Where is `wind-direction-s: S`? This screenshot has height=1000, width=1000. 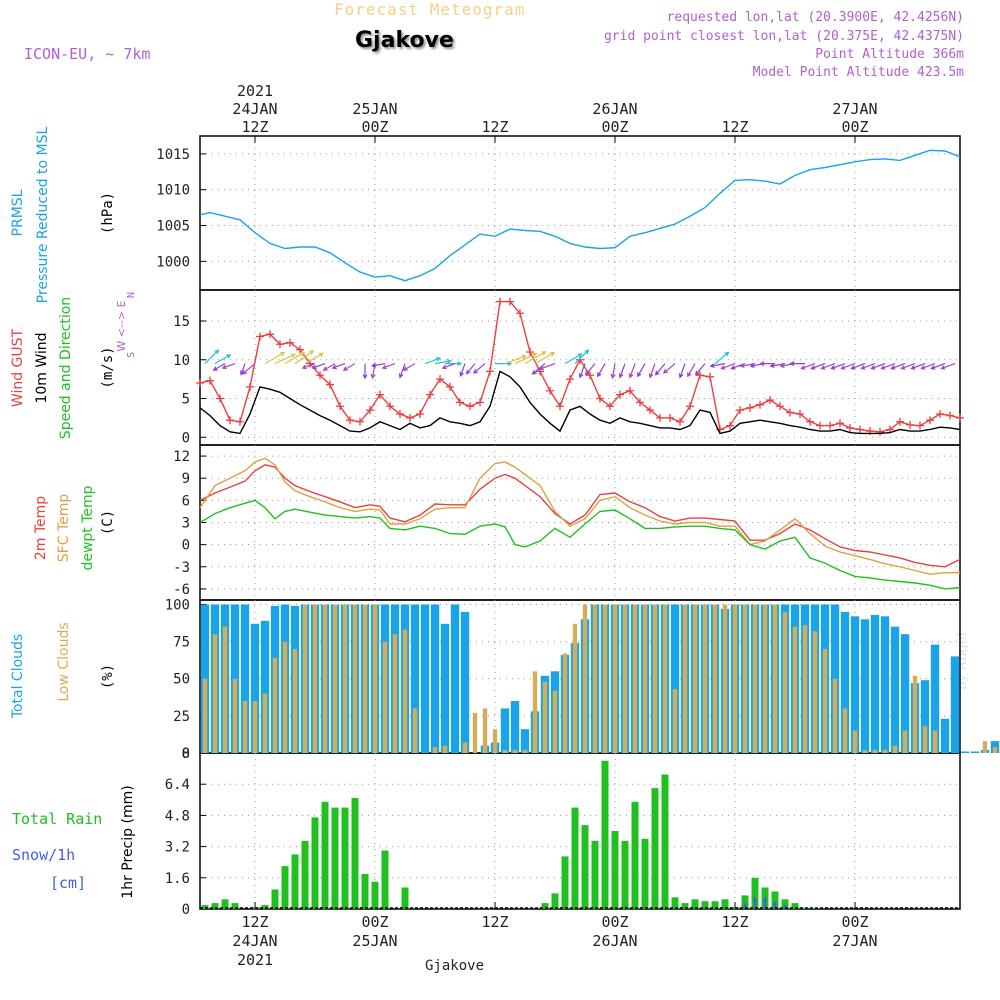
wind-direction-s: S is located at coordinates (131, 355).